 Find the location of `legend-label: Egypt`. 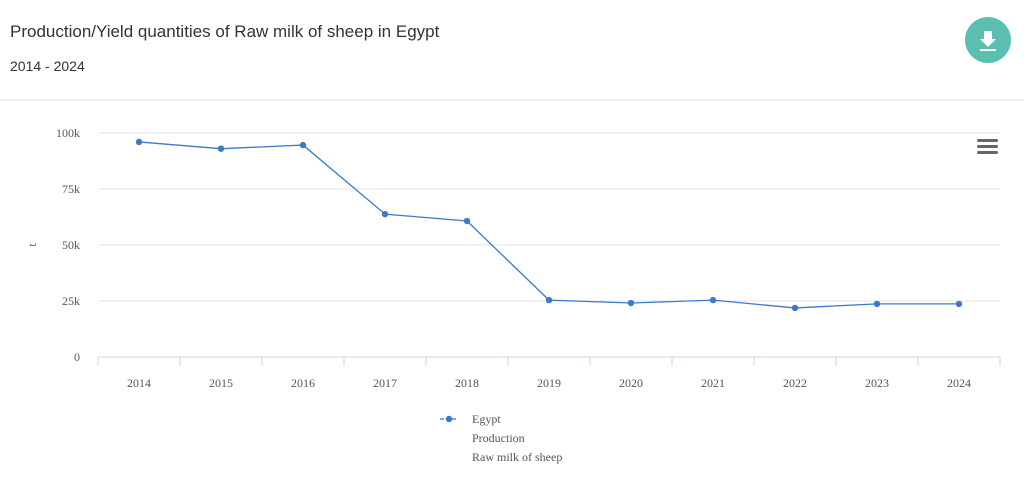

legend-label: Egypt is located at coordinates (486, 419).